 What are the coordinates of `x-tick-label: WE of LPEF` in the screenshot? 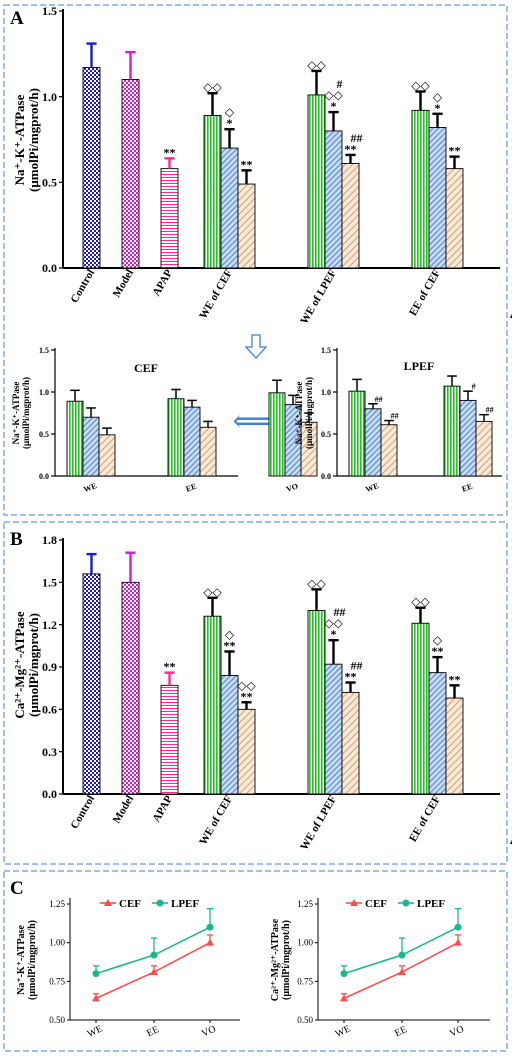 It's located at (318, 822).